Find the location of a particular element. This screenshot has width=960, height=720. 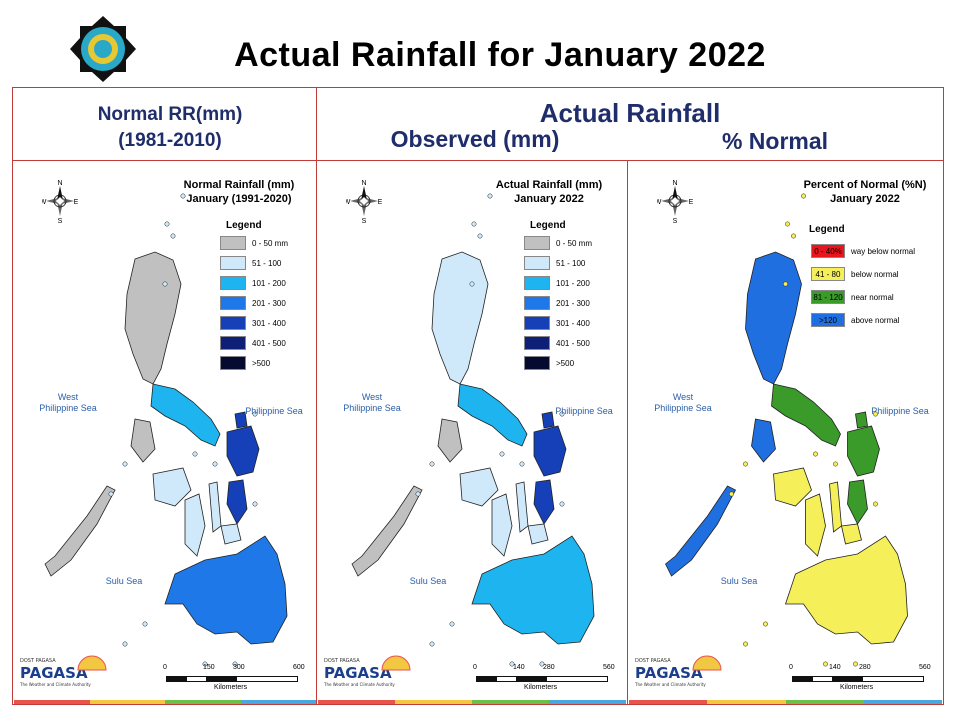

legend-item: 301 - 400 is located at coordinates (557, 323).